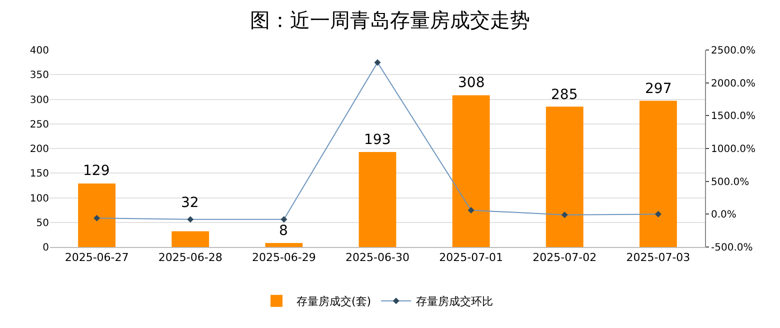  Describe the element at coordinates (733, 116) in the screenshot. I see `y2-tick-label: 1500.0%` at that location.